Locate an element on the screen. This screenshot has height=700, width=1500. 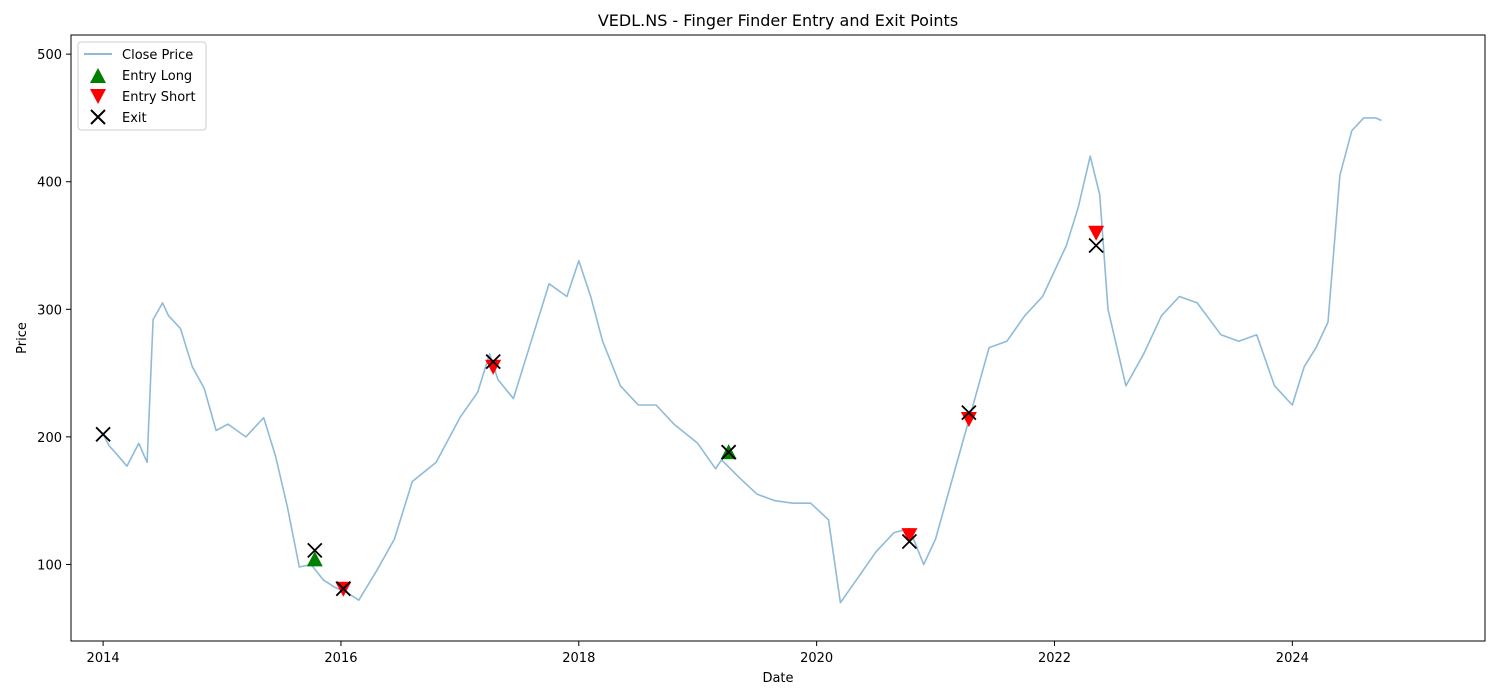
x-tick-label: 2020 is located at coordinates (816, 658).